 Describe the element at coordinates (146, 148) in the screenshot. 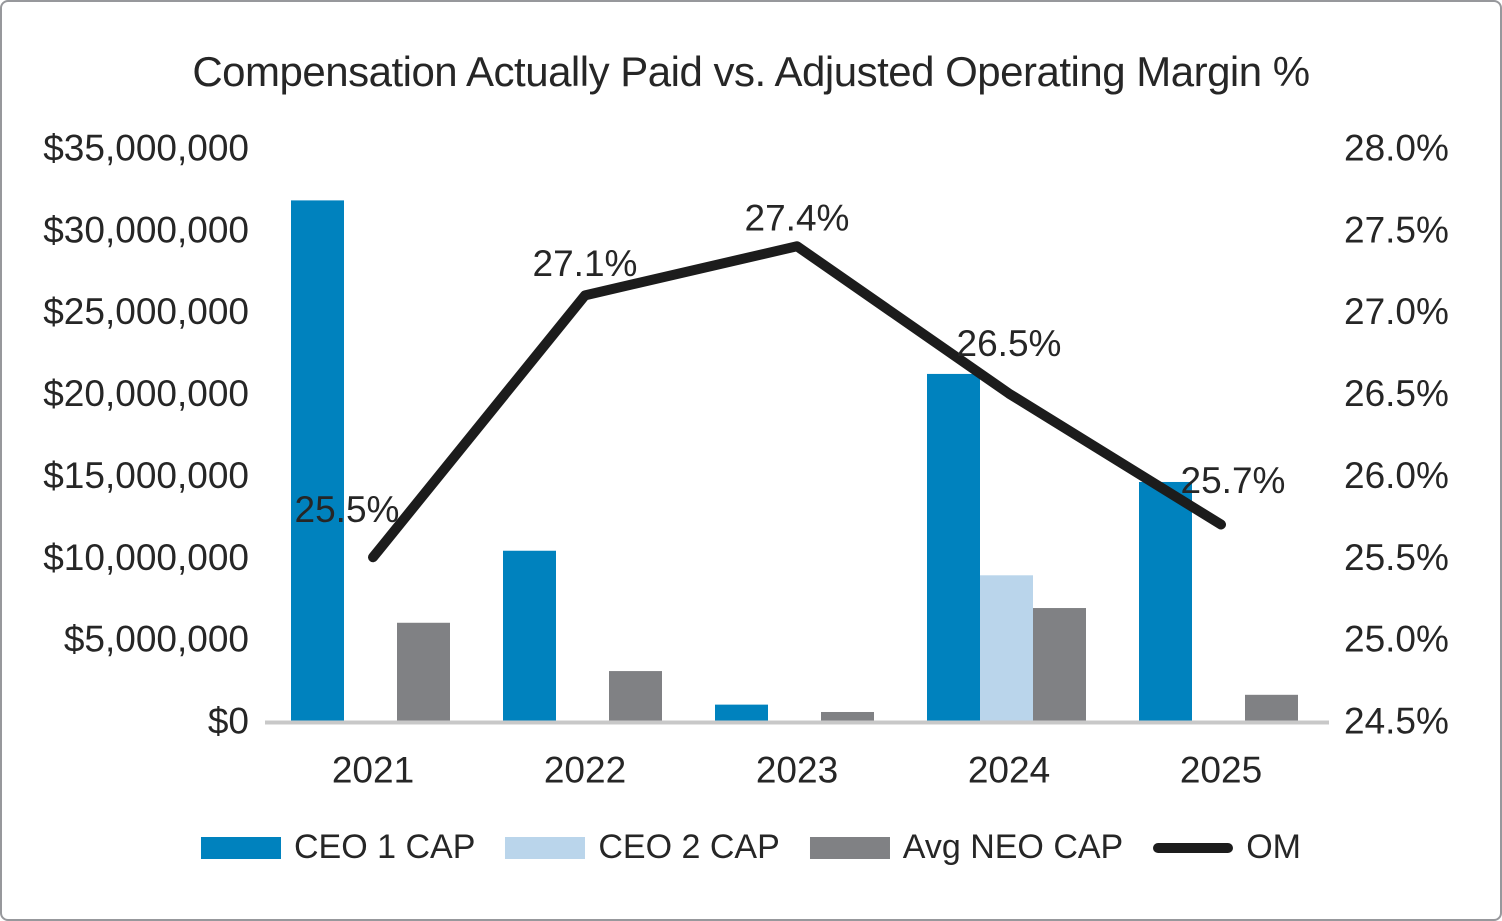

I see `left-axis-tick: $35,000,000` at that location.